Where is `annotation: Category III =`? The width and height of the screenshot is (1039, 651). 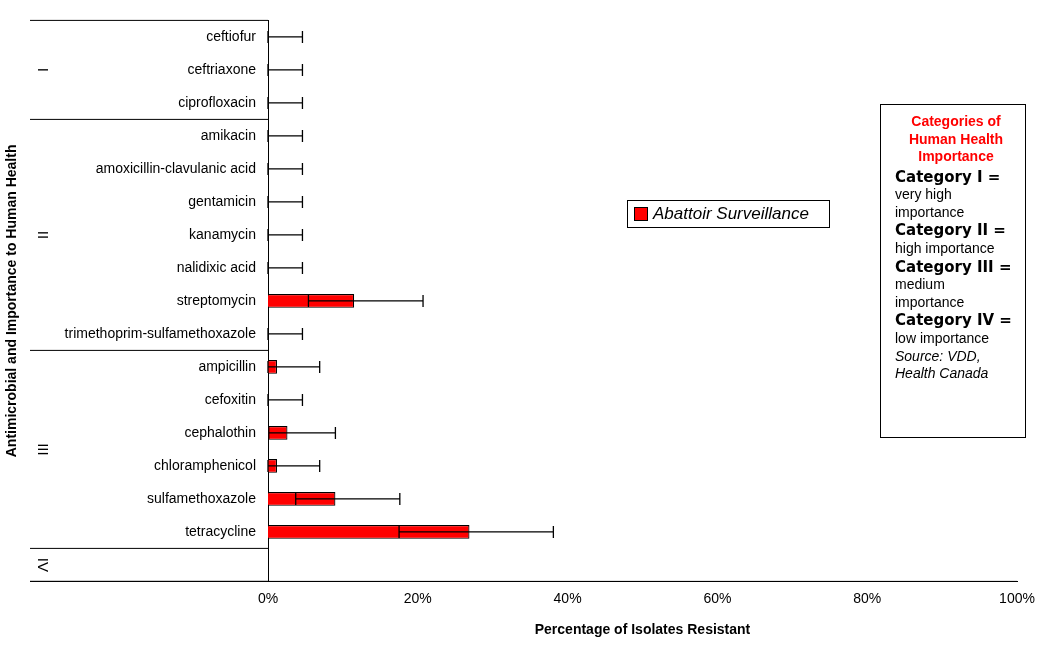 annotation: Category III = is located at coordinates (954, 267).